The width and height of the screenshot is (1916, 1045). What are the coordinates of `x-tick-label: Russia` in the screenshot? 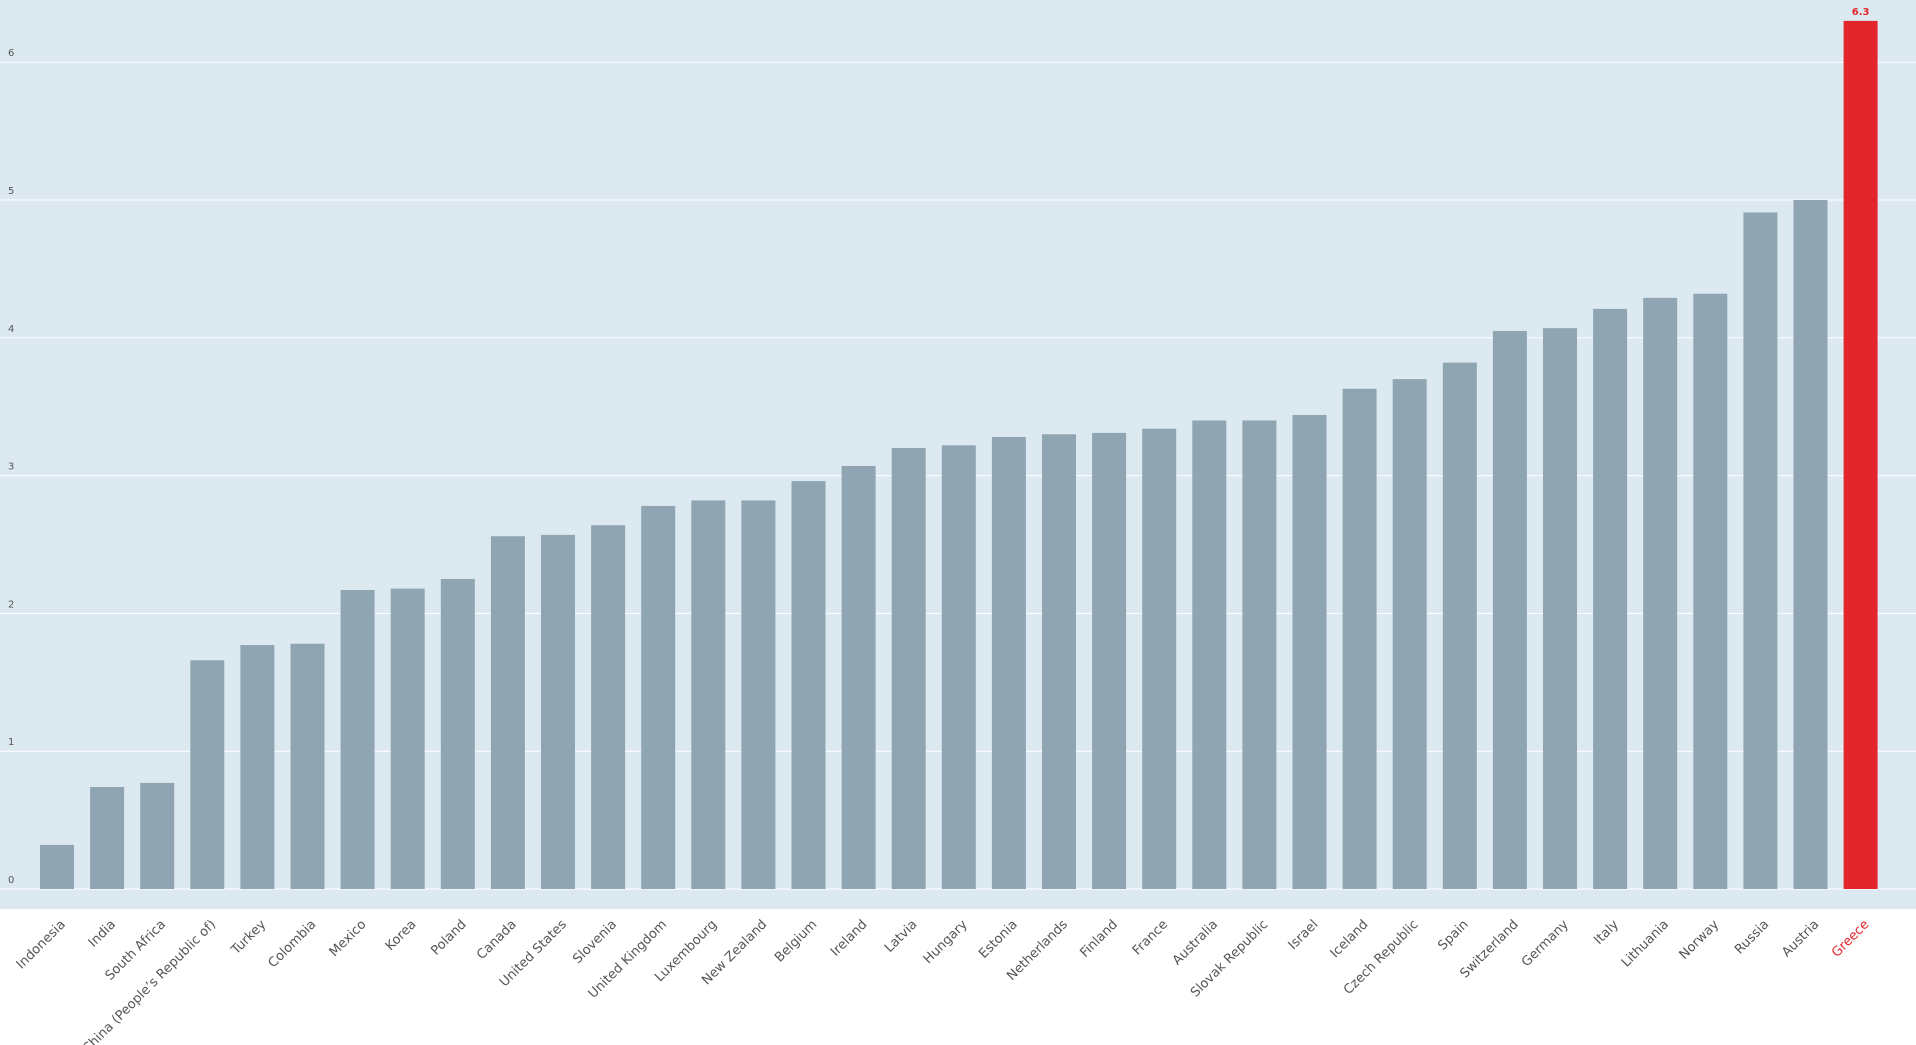 It's located at (1752, 937).